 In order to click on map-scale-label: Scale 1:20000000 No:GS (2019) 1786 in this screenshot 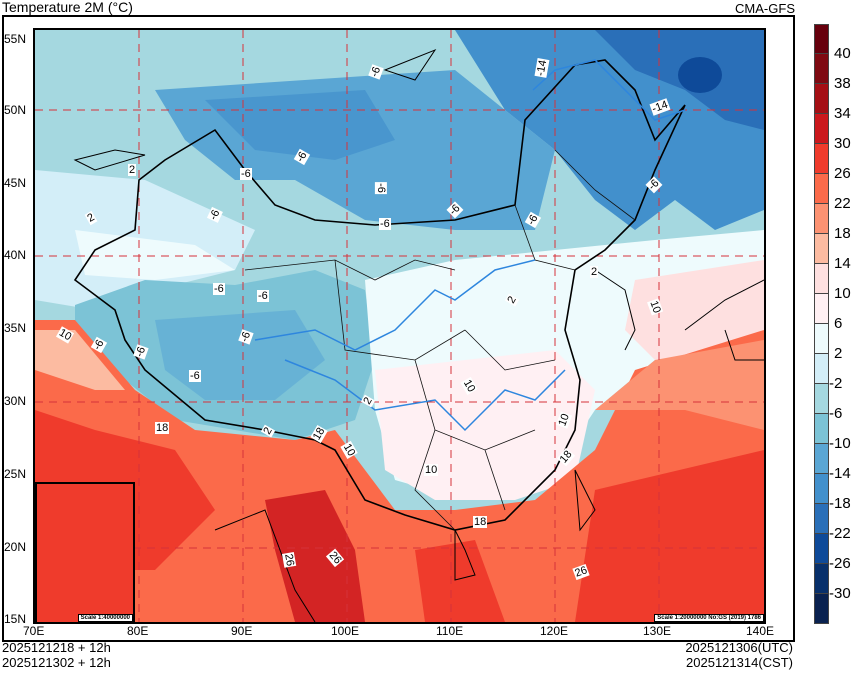, I will do `click(709, 618)`.